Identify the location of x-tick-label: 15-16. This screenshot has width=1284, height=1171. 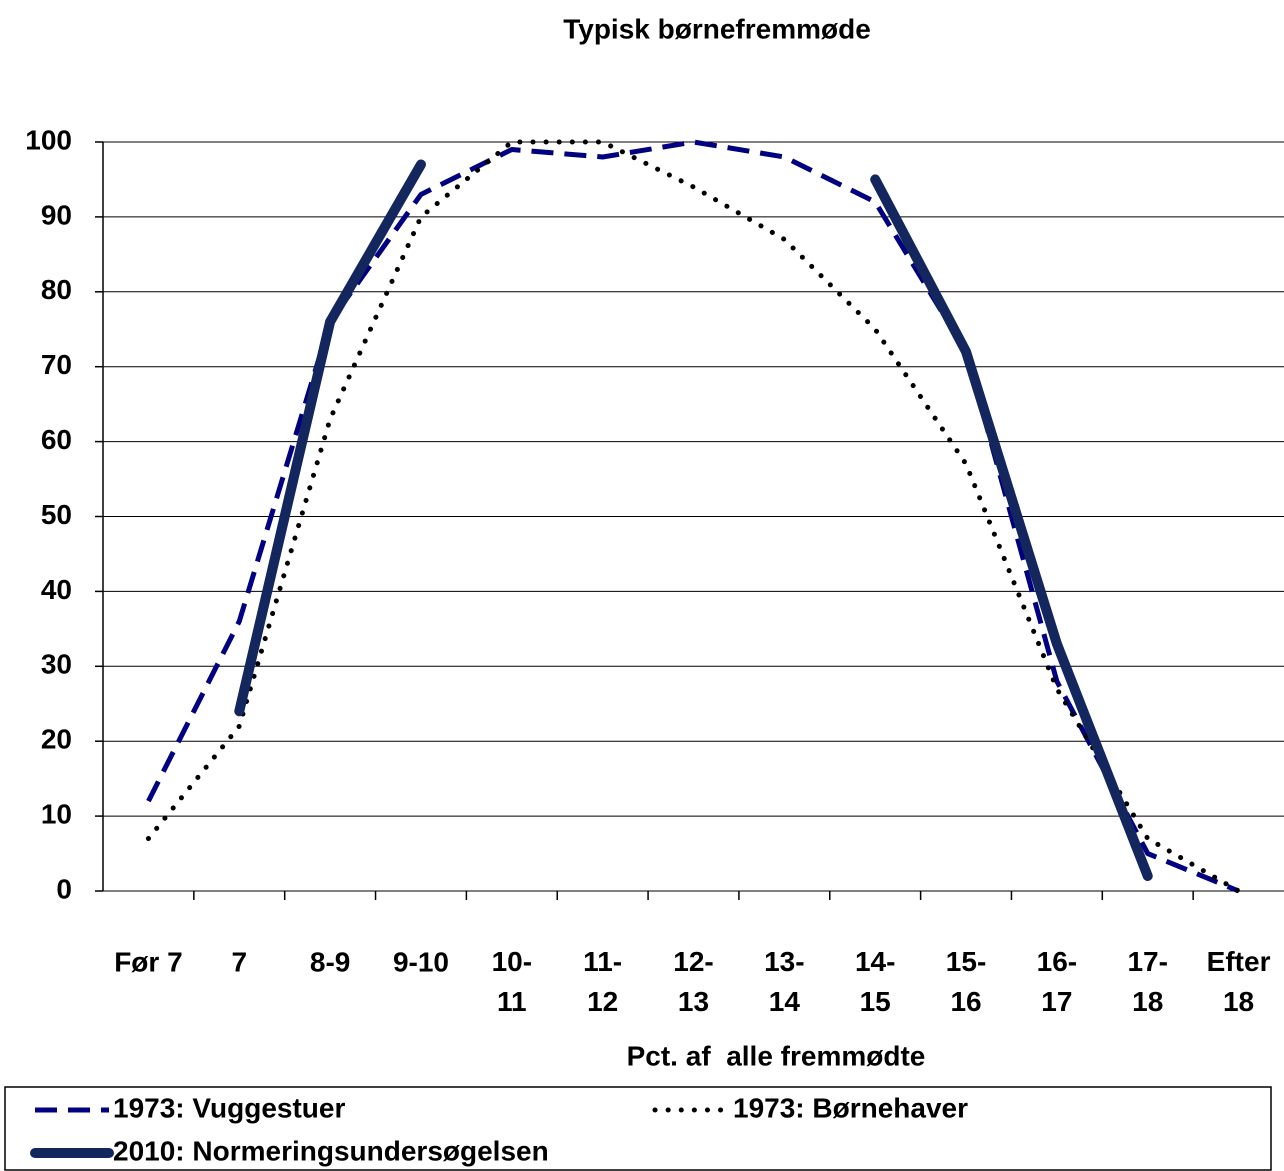
(966, 981).